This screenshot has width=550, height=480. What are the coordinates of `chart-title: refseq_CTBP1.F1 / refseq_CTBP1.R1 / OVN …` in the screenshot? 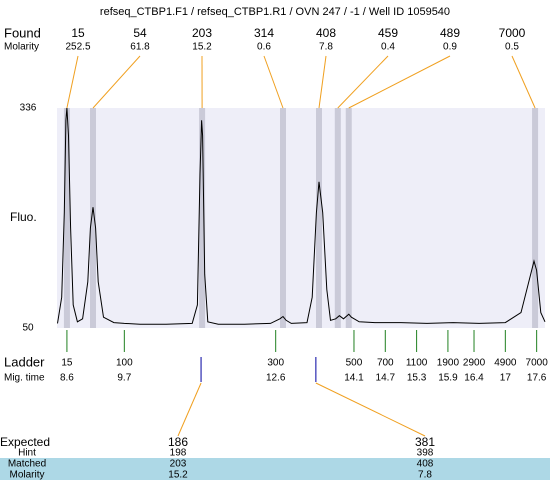 It's located at (275, 12).